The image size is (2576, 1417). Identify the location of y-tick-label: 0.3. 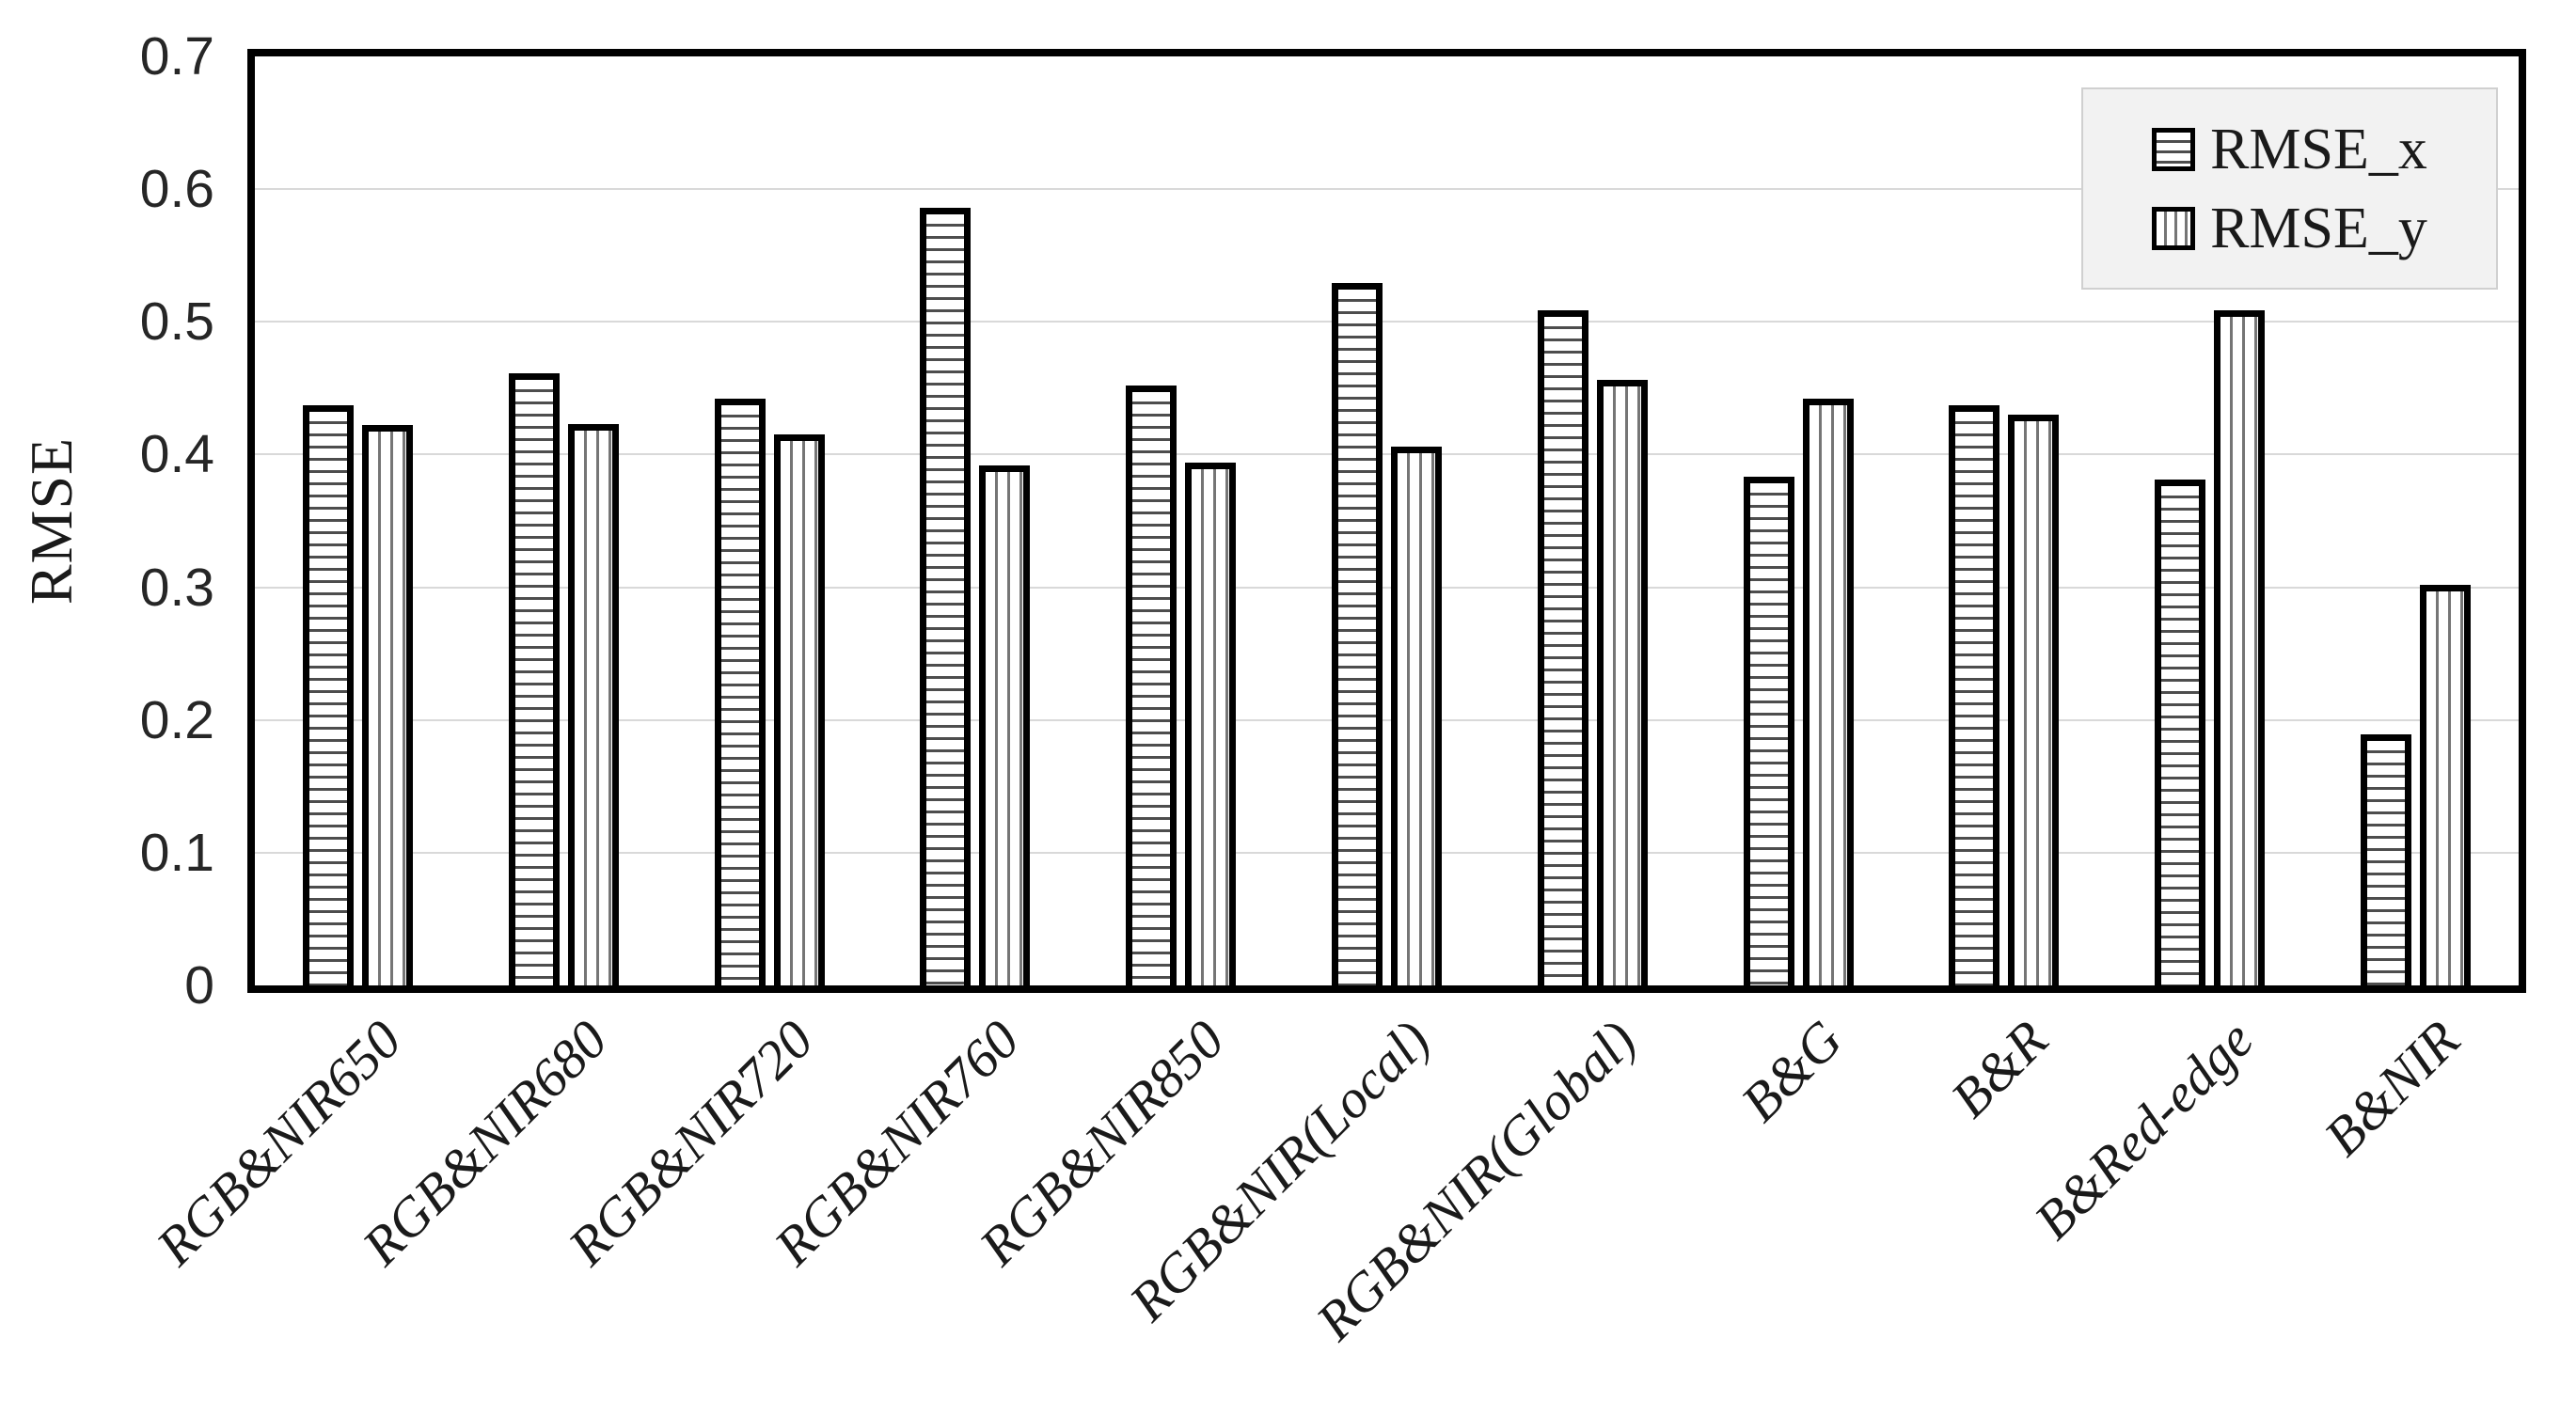
(176, 587).